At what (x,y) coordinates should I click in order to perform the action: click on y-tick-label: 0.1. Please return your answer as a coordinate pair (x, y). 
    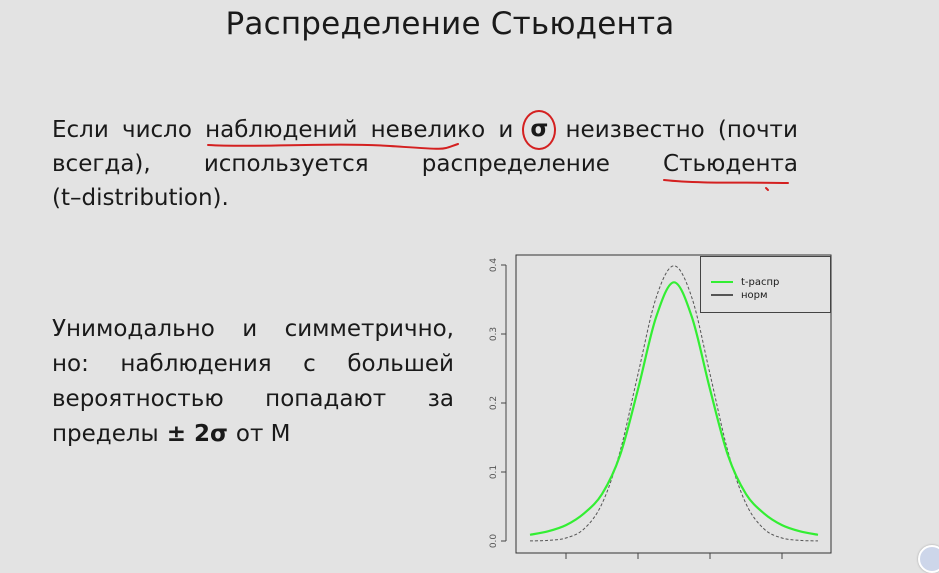
    Looking at the image, I should click on (494, 472).